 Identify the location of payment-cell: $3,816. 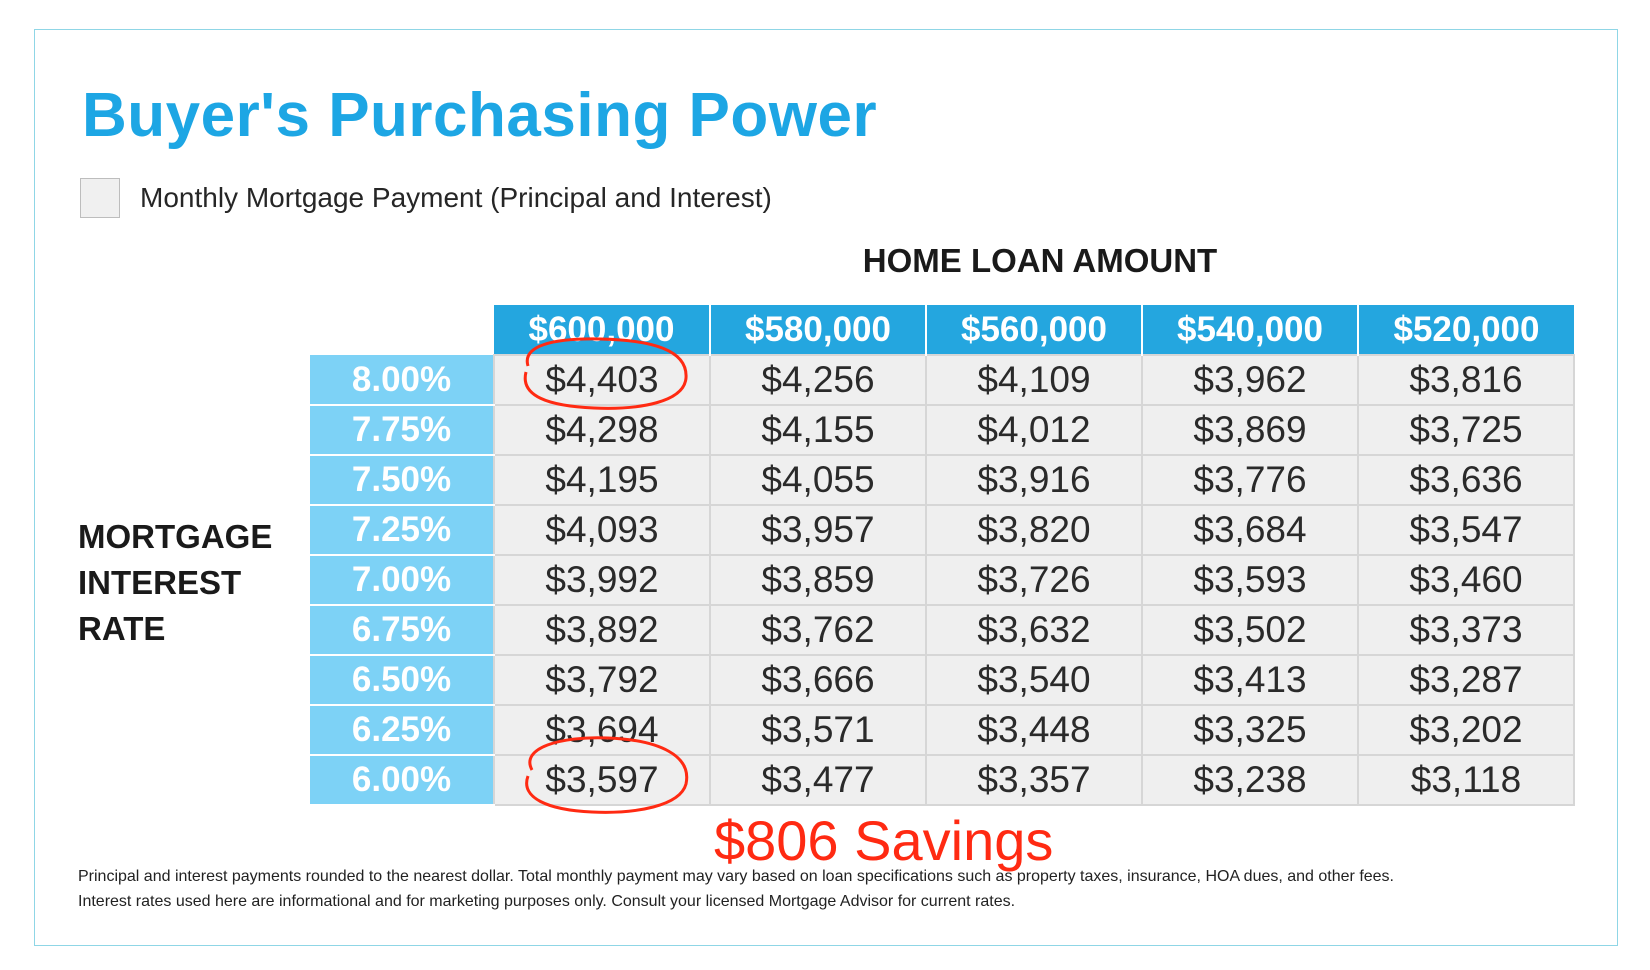
(1466, 380).